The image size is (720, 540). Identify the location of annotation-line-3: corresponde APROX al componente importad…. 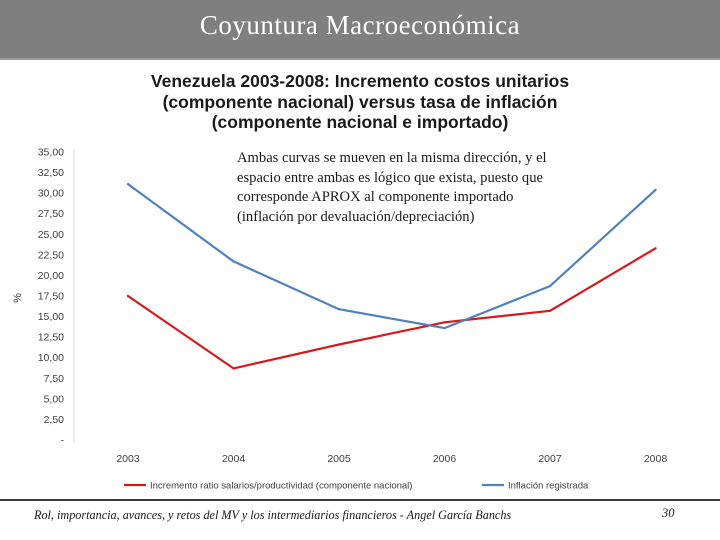
(375, 197).